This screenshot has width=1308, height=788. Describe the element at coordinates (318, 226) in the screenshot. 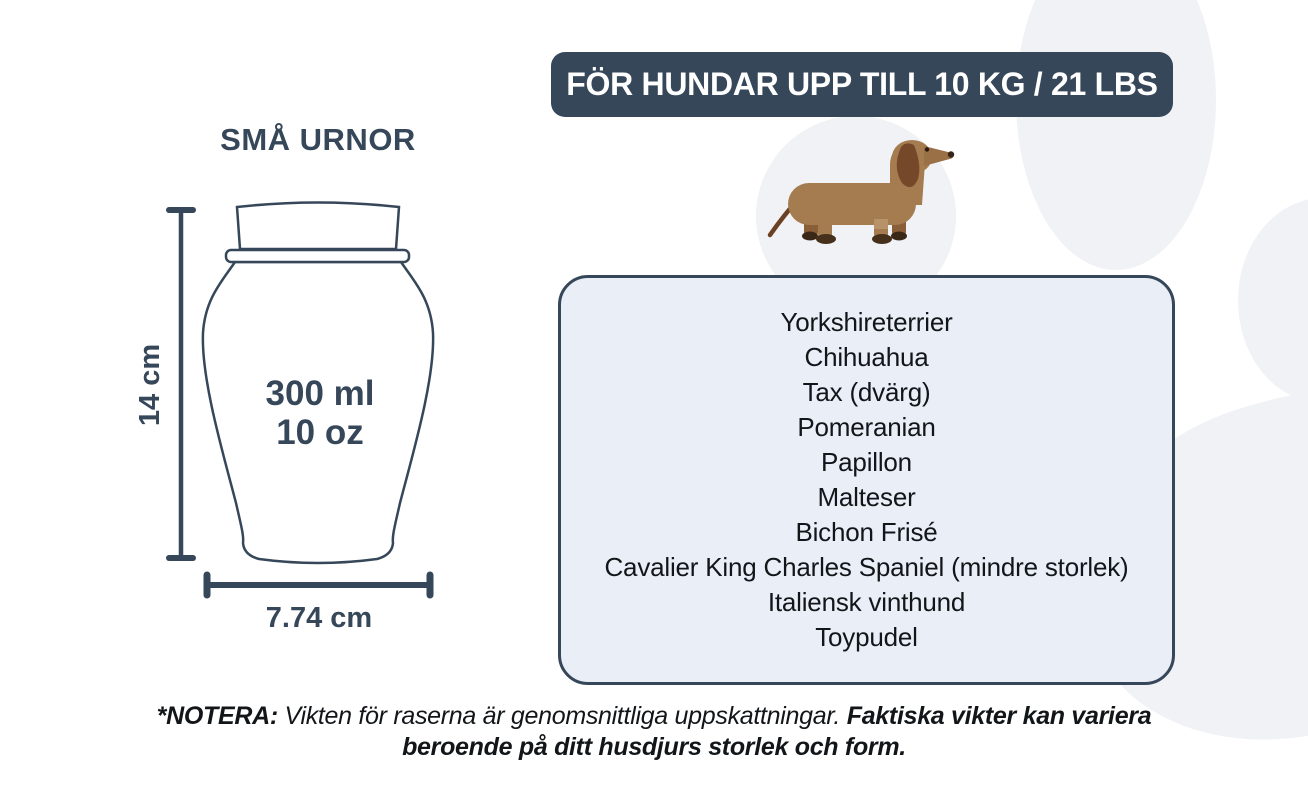

I see `urn-lid-outline` at that location.